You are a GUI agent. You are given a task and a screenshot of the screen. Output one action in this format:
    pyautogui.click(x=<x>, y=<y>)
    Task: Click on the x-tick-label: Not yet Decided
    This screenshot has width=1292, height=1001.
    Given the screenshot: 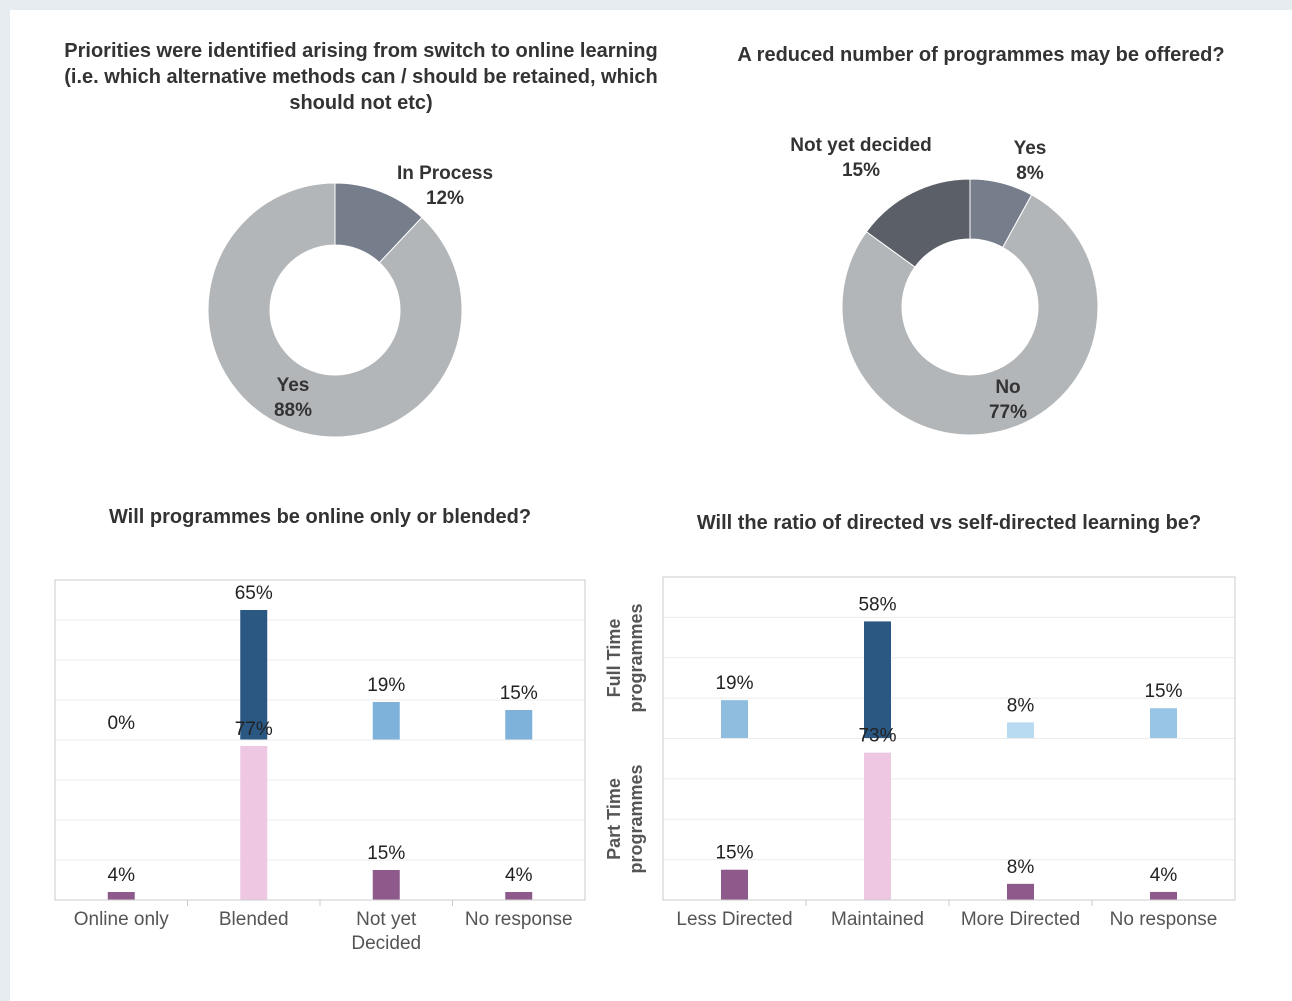 What is the action you would take?
    pyautogui.click(x=386, y=931)
    